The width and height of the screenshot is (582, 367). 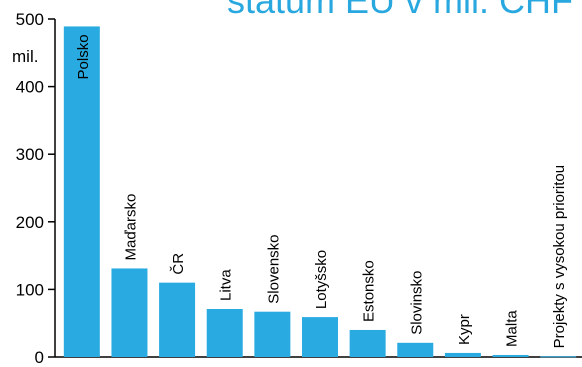 What do you see at coordinates (35, 188) in the screenshot?
I see `y-axis-ticks: 0 100 200 300 400 500` at bounding box center [35, 188].